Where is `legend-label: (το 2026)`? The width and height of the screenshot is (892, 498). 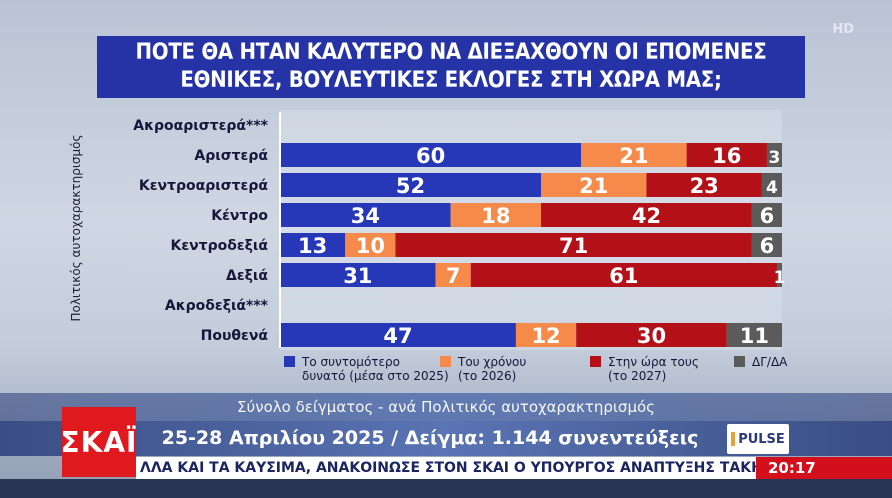
legend-label: (το 2026) is located at coordinates (487, 376).